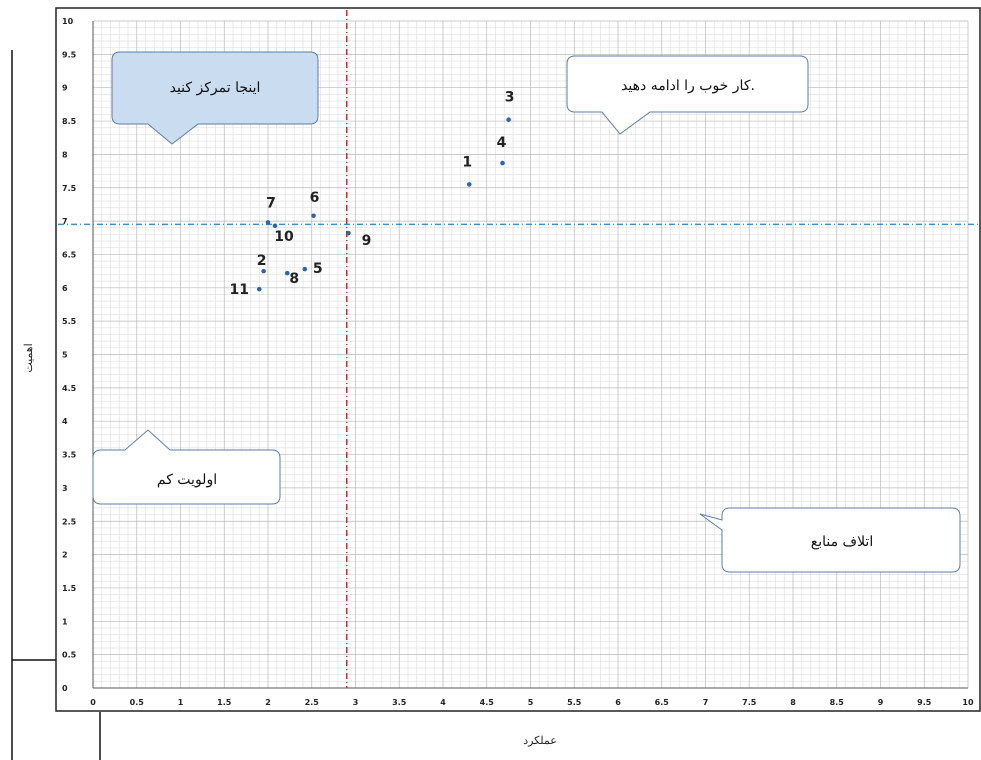  Describe the element at coordinates (65, 154) in the screenshot. I see `y-tick-label: 8` at that location.